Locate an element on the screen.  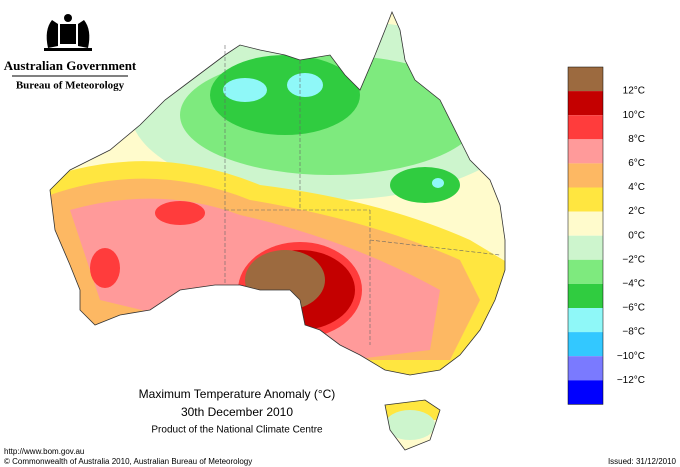
government-name: Australian Government is located at coordinates (70, 65).